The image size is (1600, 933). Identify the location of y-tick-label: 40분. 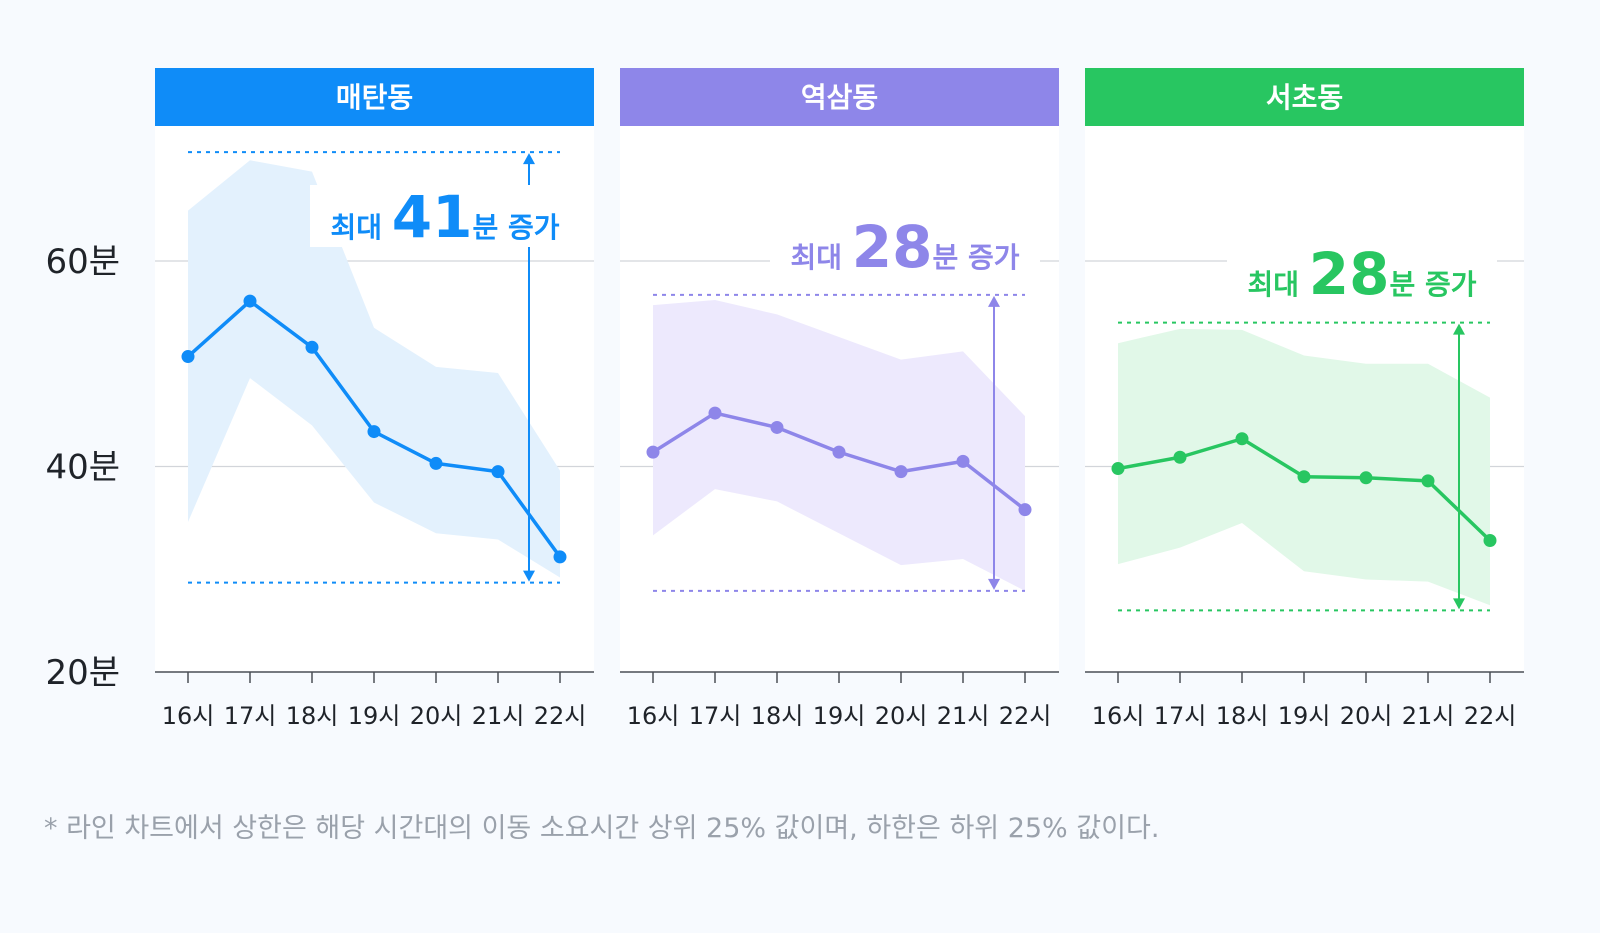
(82, 468).